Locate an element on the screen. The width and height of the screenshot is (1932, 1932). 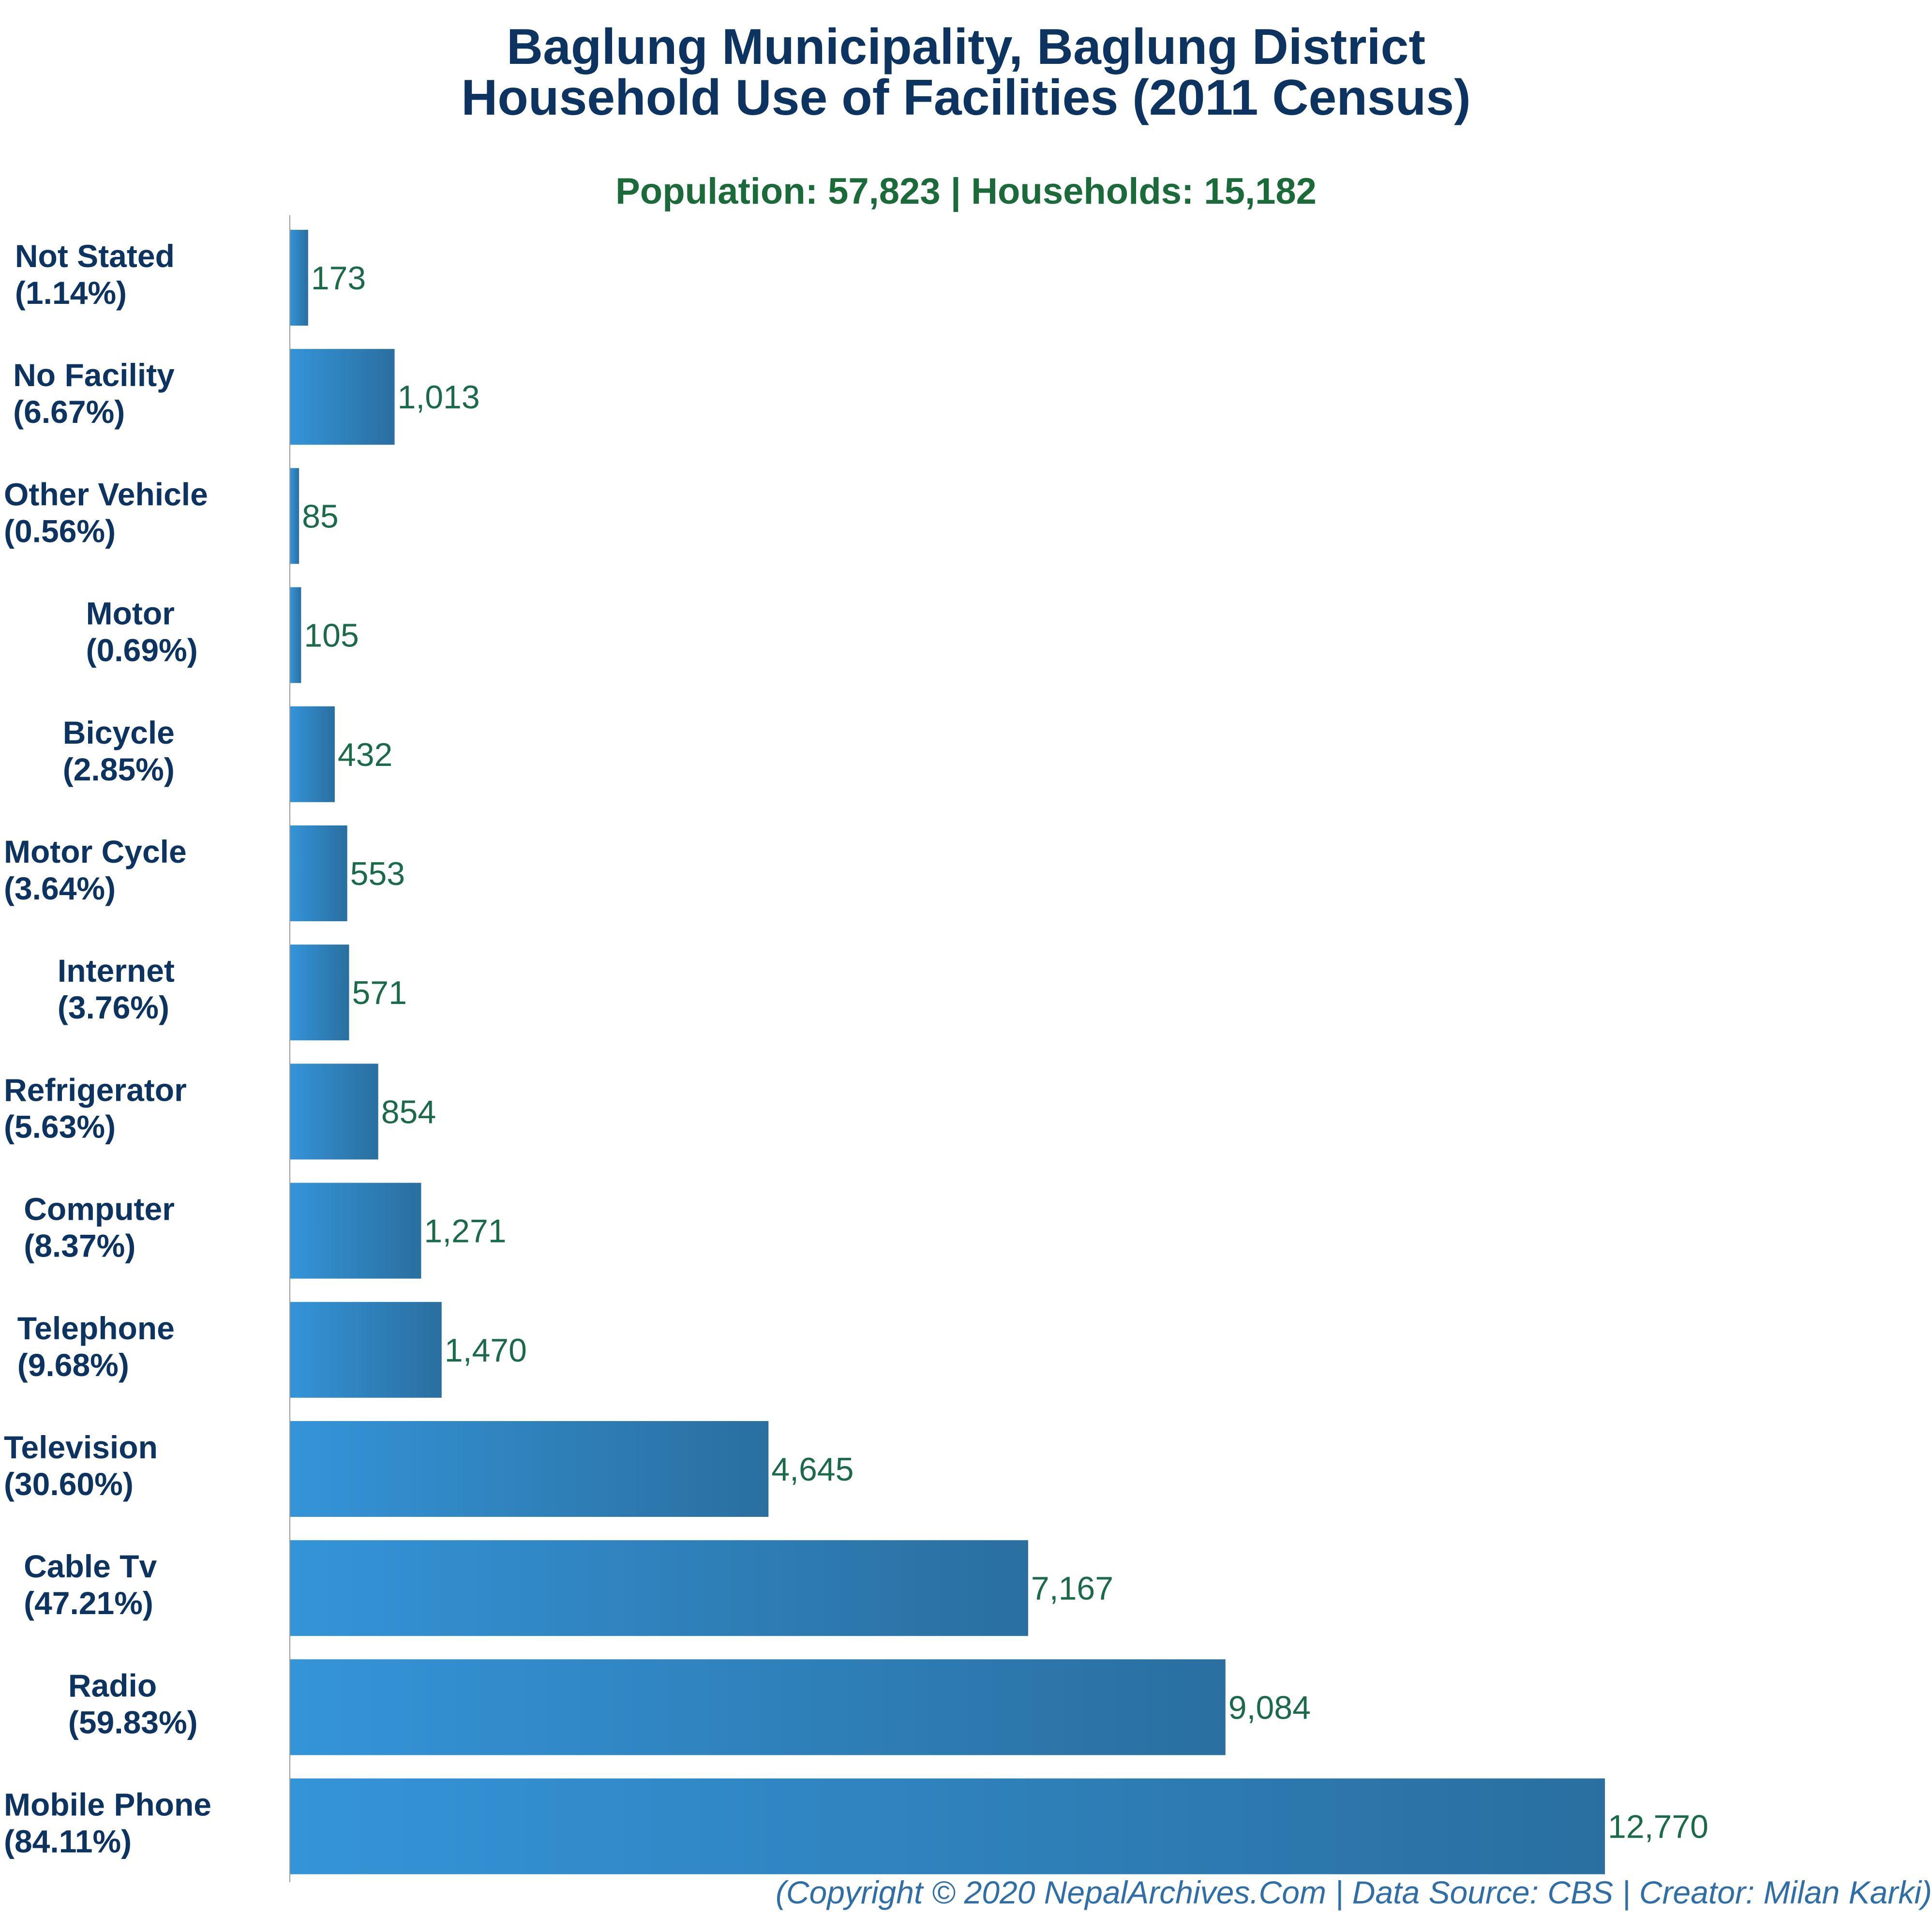
value-label-cable-tv: 7,167 is located at coordinates (1072, 1588).